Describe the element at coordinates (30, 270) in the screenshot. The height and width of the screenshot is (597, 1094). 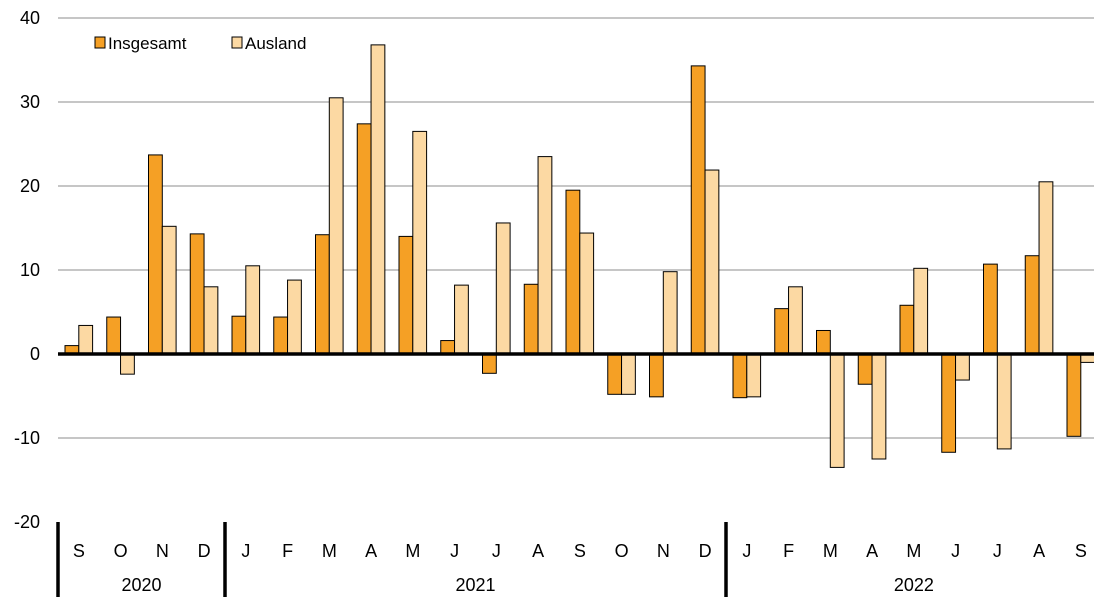
I see `y-tick-label: 10` at that location.